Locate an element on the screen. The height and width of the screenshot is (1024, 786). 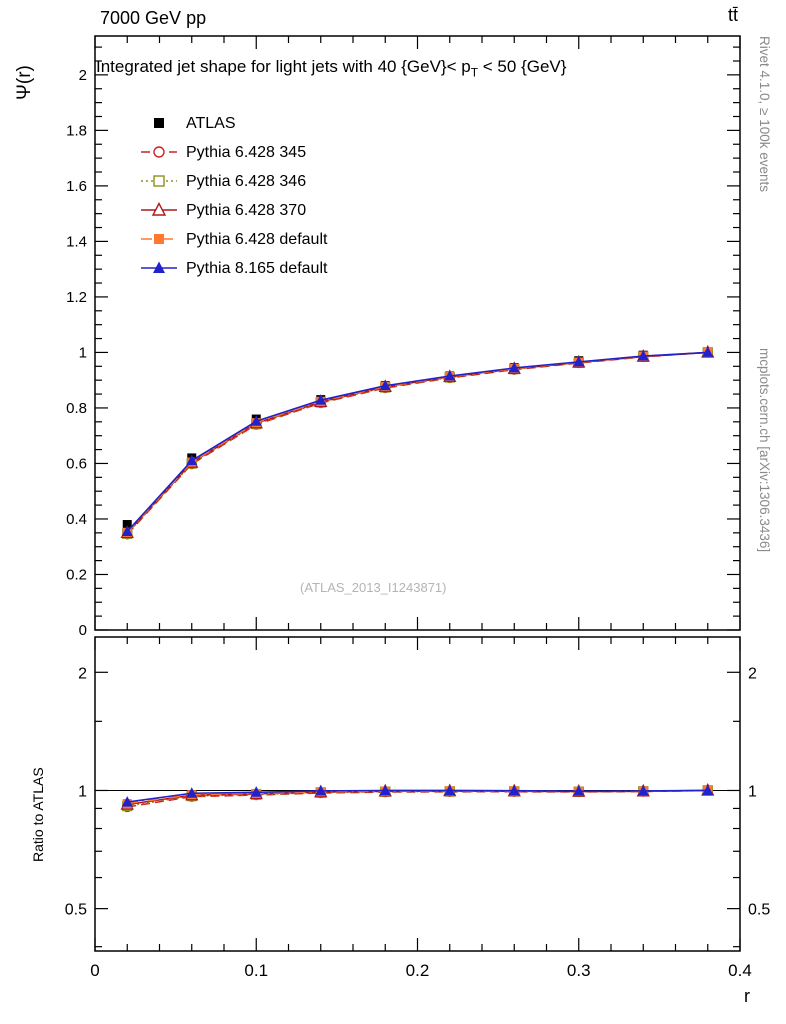
legend-item: Pythia 6.428 345 is located at coordinates (223, 152).